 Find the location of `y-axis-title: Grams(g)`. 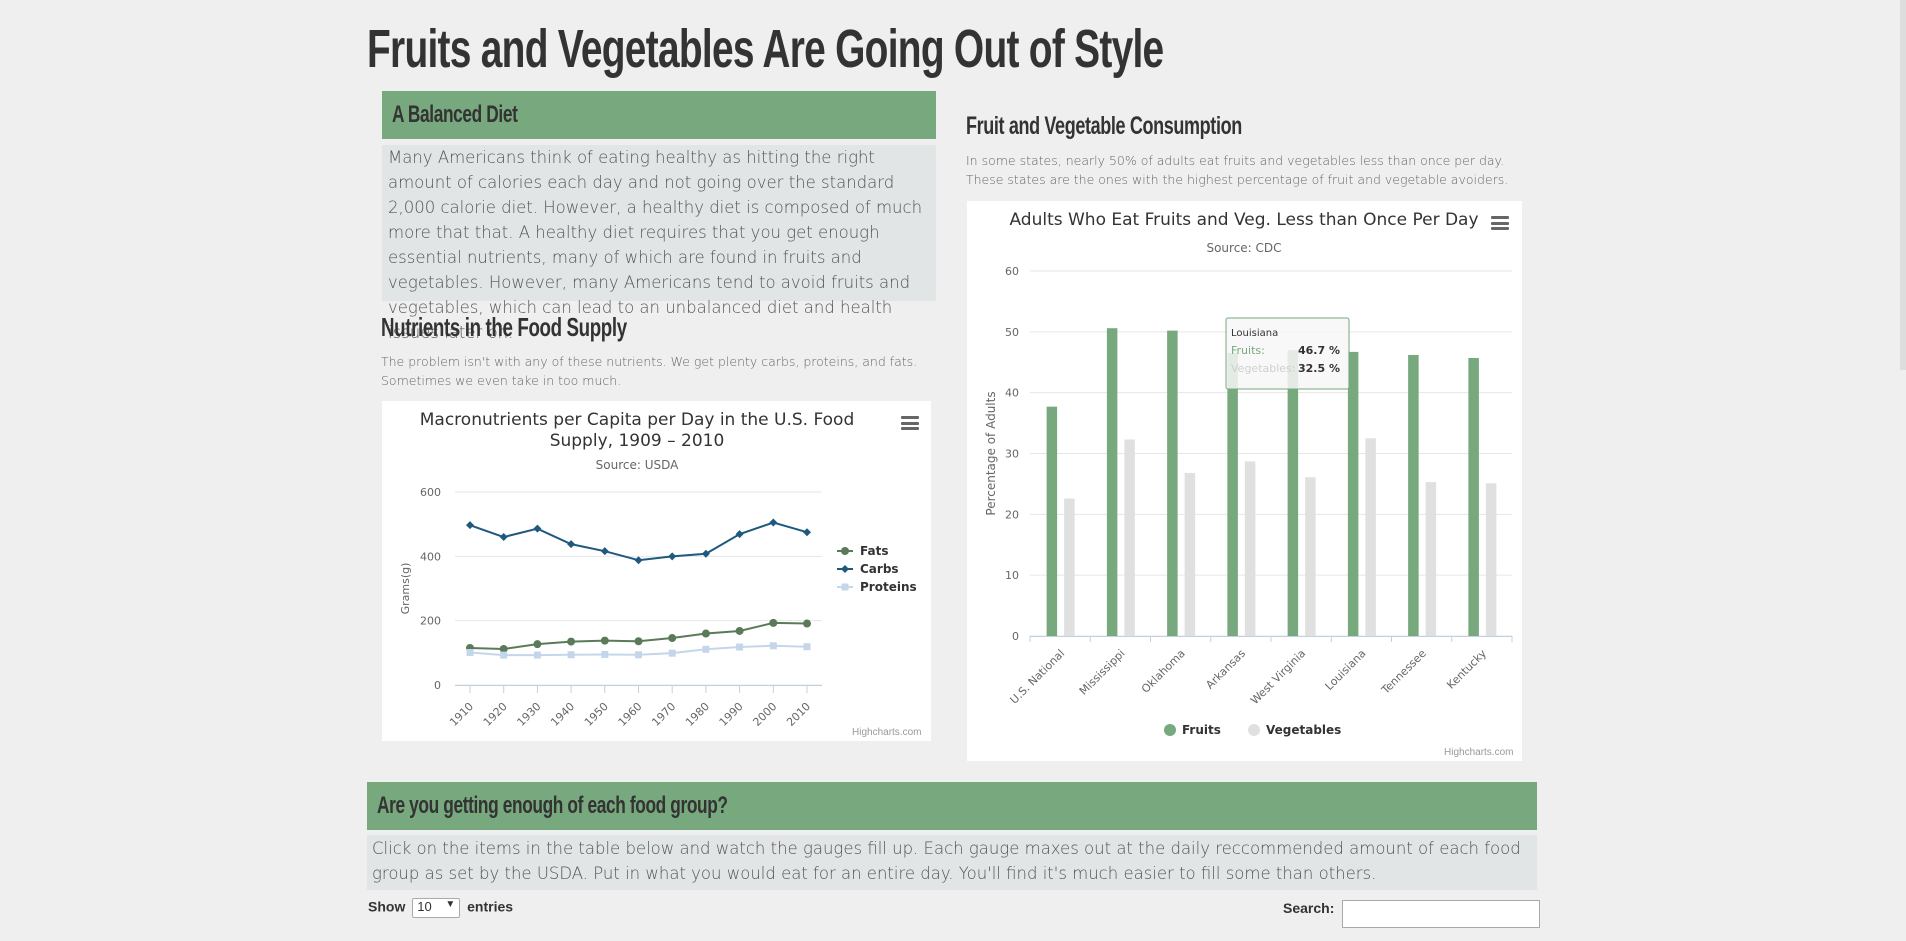

y-axis-title: Grams(g) is located at coordinates (405, 589).